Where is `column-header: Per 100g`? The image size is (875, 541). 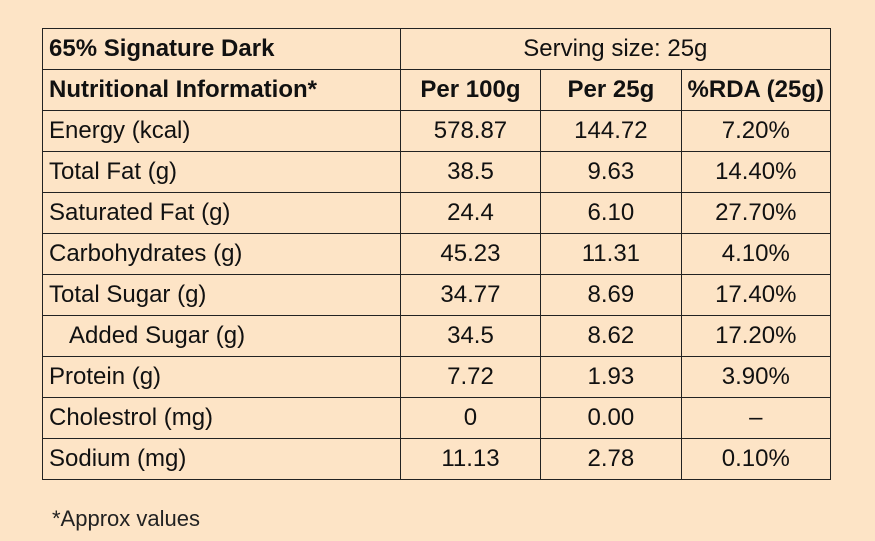 column-header: Per 100g is located at coordinates (470, 90).